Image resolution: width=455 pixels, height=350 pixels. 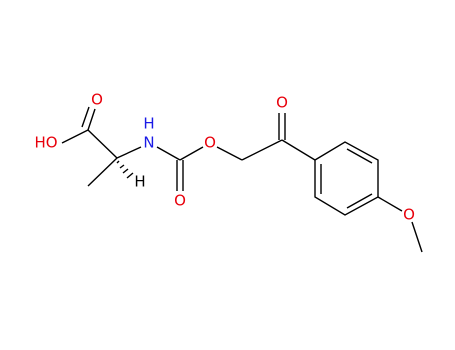 What do you see at coordinates (45, 143) in the screenshot?
I see `atom-label: HO` at bounding box center [45, 143].